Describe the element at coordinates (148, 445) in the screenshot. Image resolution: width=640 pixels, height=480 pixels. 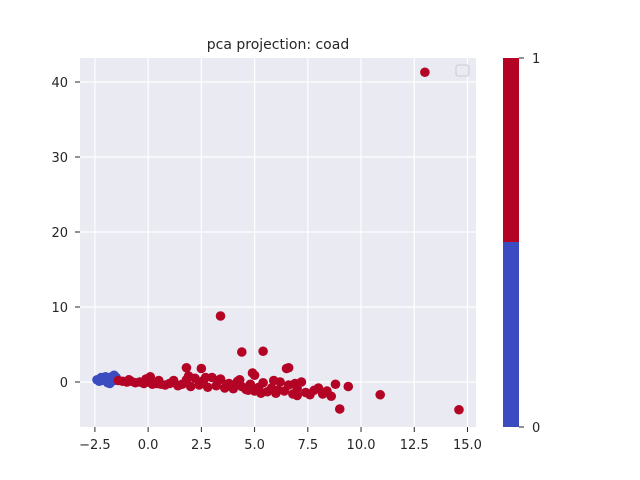
I see `x-tick-label: 0.0` at that location.